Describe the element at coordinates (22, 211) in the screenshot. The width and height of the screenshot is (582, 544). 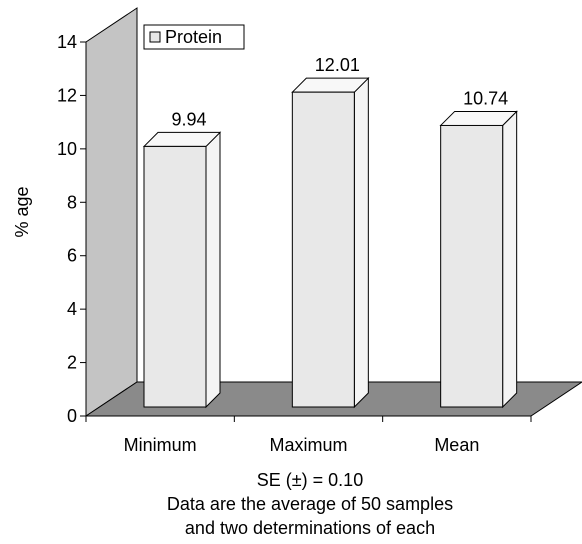
I see `y-axis-label: % age` at that location.